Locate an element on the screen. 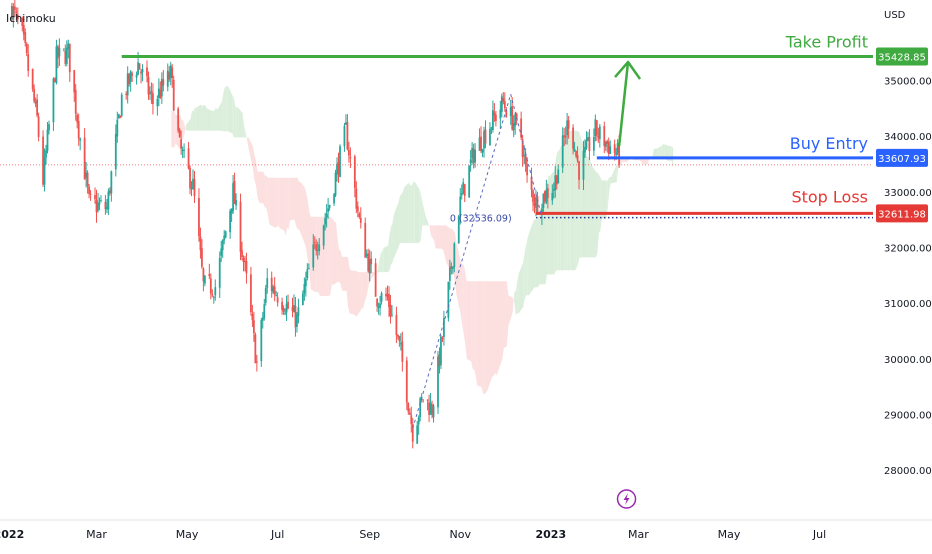  price-tag is located at coordinates (902, 157).